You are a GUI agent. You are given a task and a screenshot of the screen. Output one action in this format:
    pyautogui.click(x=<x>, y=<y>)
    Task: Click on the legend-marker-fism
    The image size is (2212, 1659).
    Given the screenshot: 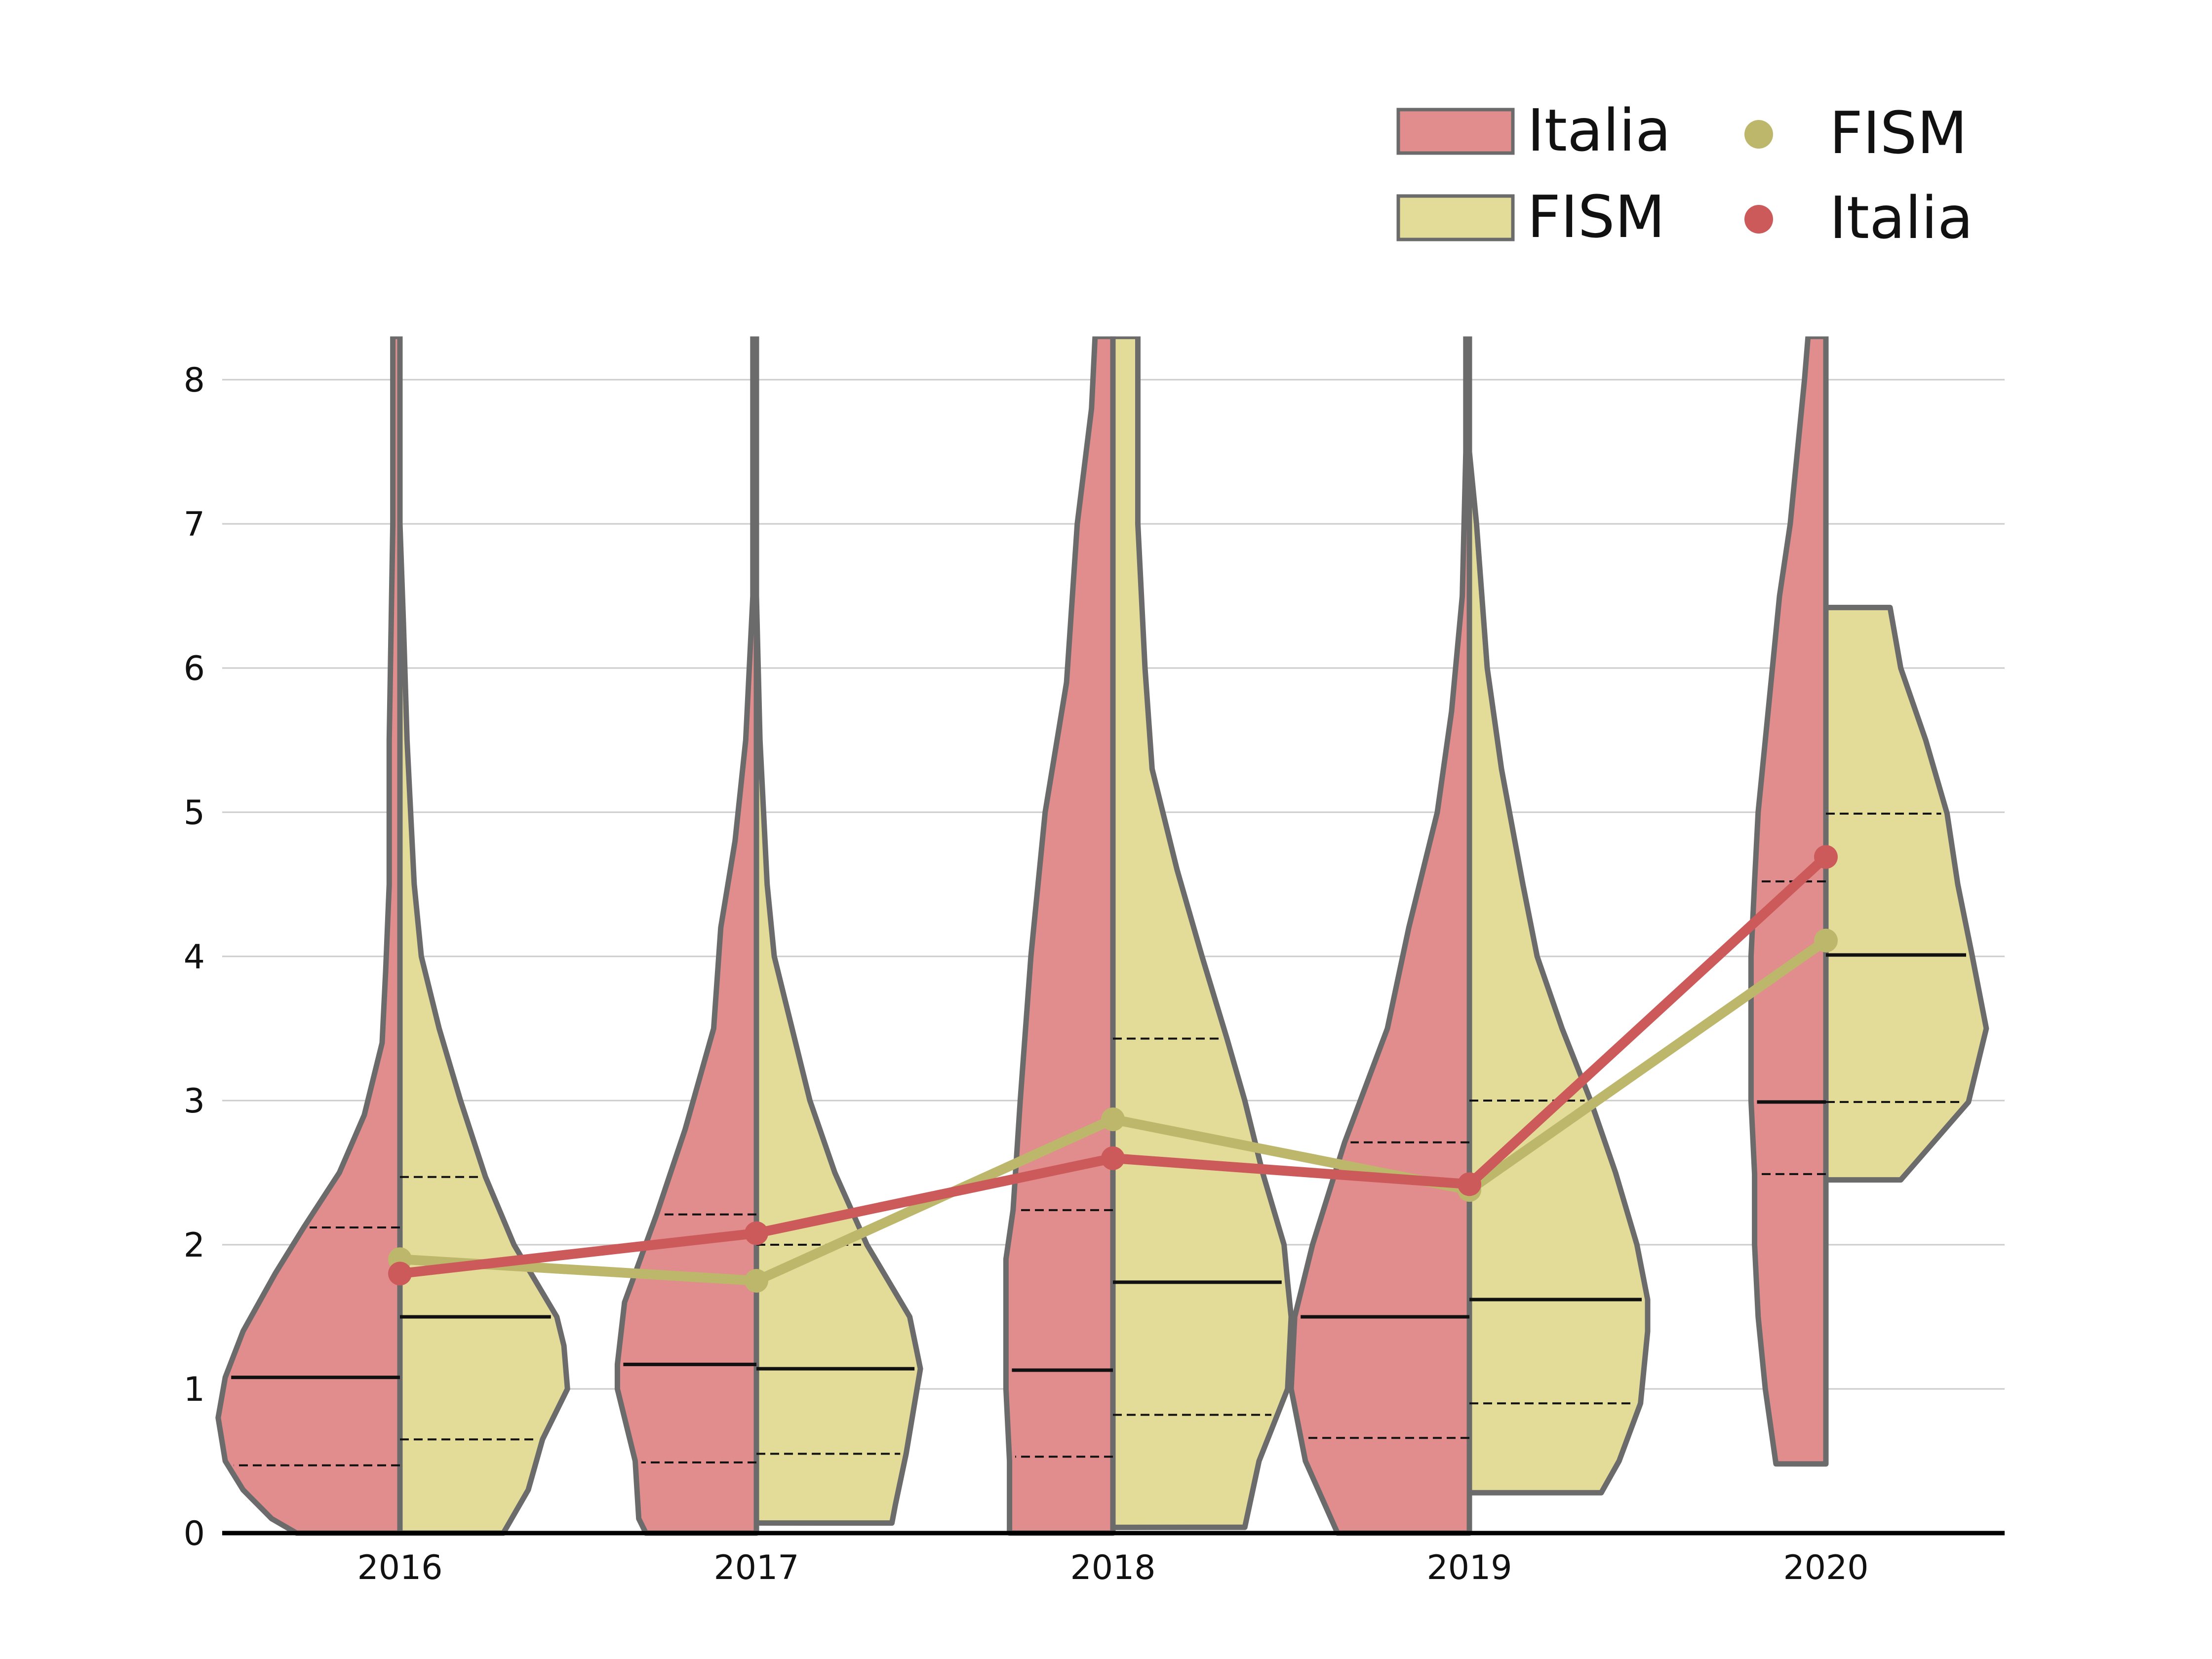 What is the action you would take?
    pyautogui.click(x=1759, y=134)
    